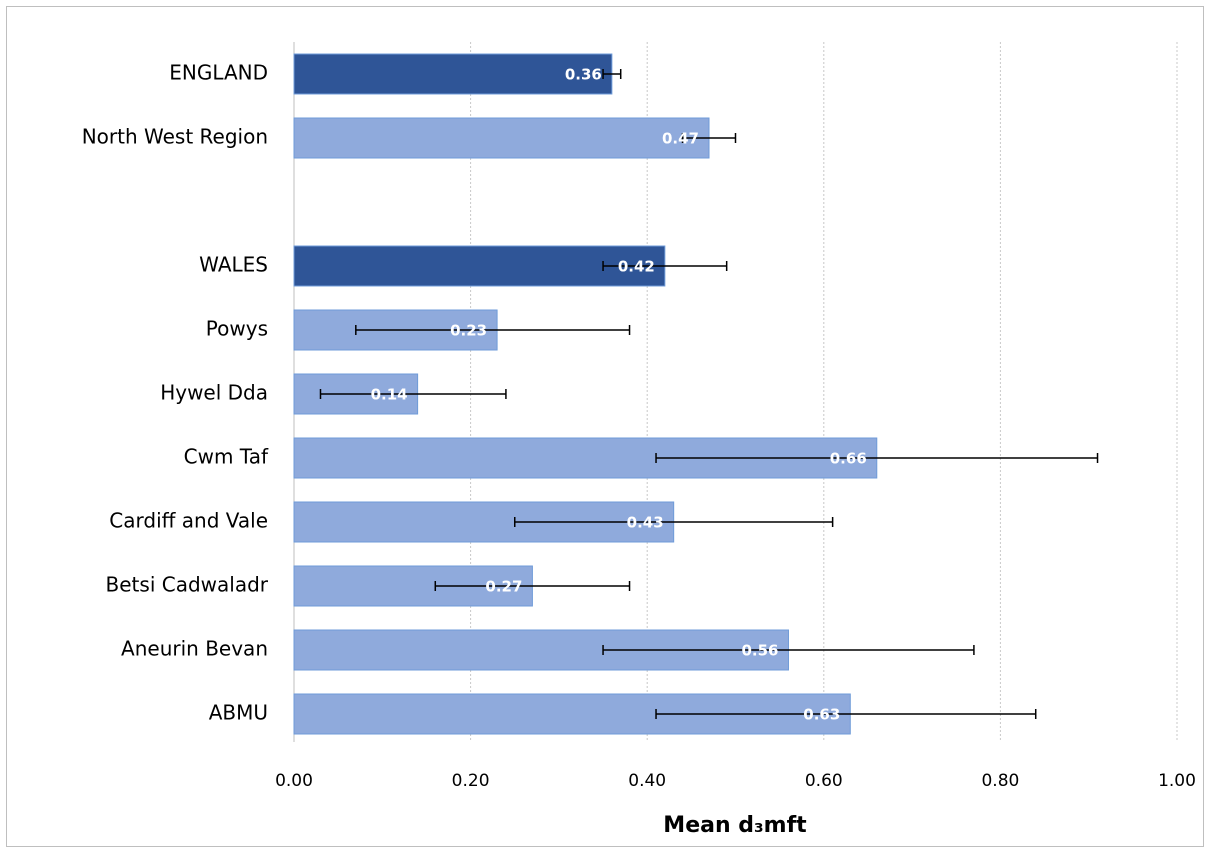  Describe the element at coordinates (187, 585) in the screenshot. I see `y-tick-label: Betsi Cadwaladr` at that location.